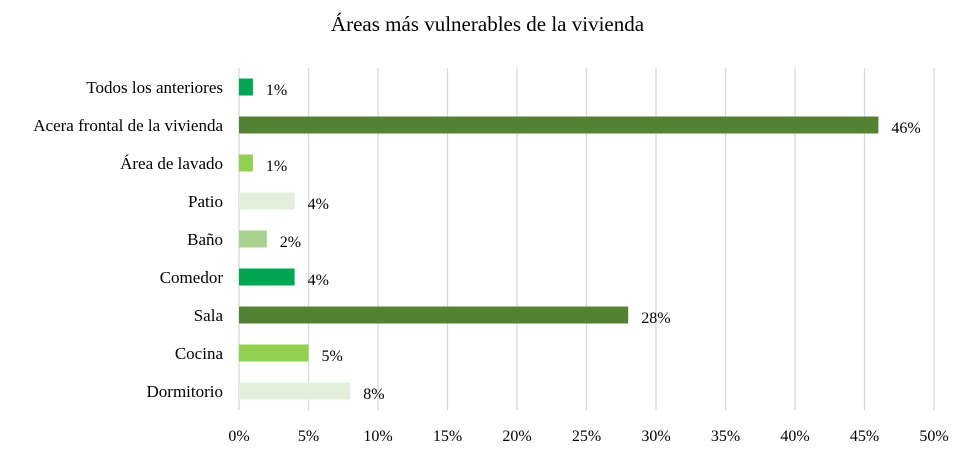  Describe the element at coordinates (377, 436) in the screenshot. I see `x-tick-label: 10%` at that location.